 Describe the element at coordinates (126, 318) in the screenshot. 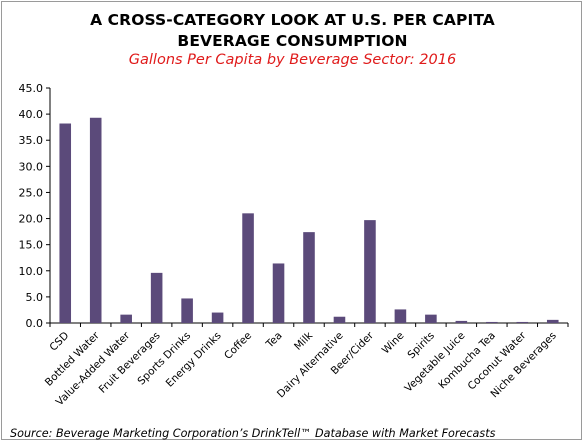

I see `bar-value-added-water` at that location.